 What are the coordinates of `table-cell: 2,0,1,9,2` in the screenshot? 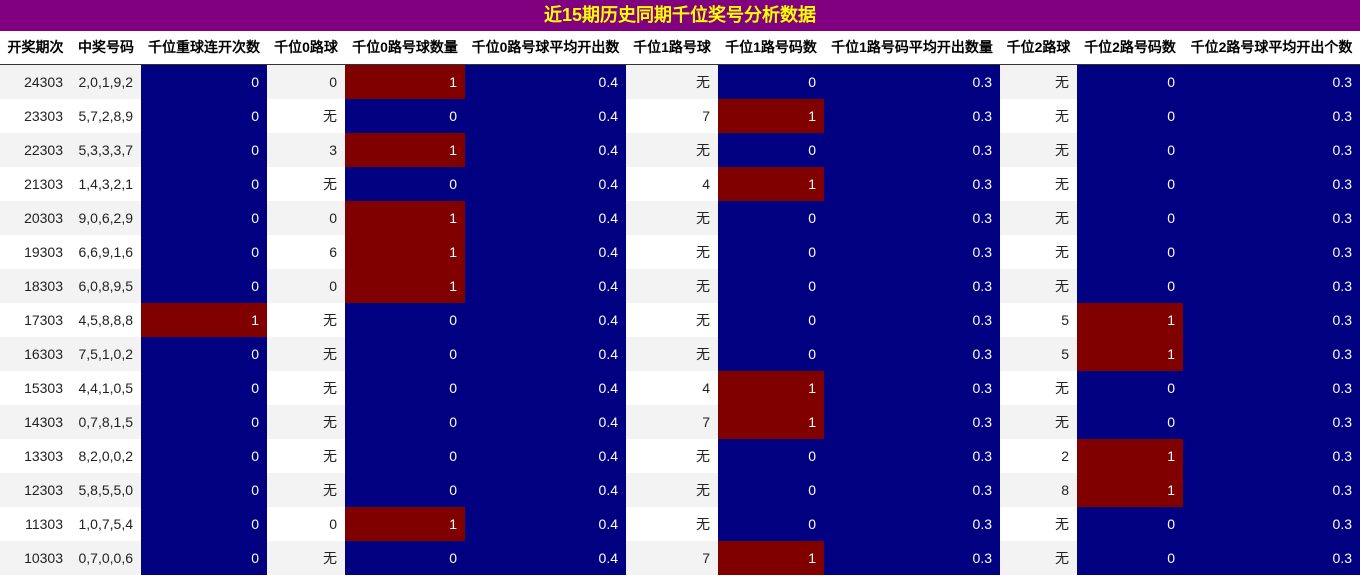 It's located at (106, 82).